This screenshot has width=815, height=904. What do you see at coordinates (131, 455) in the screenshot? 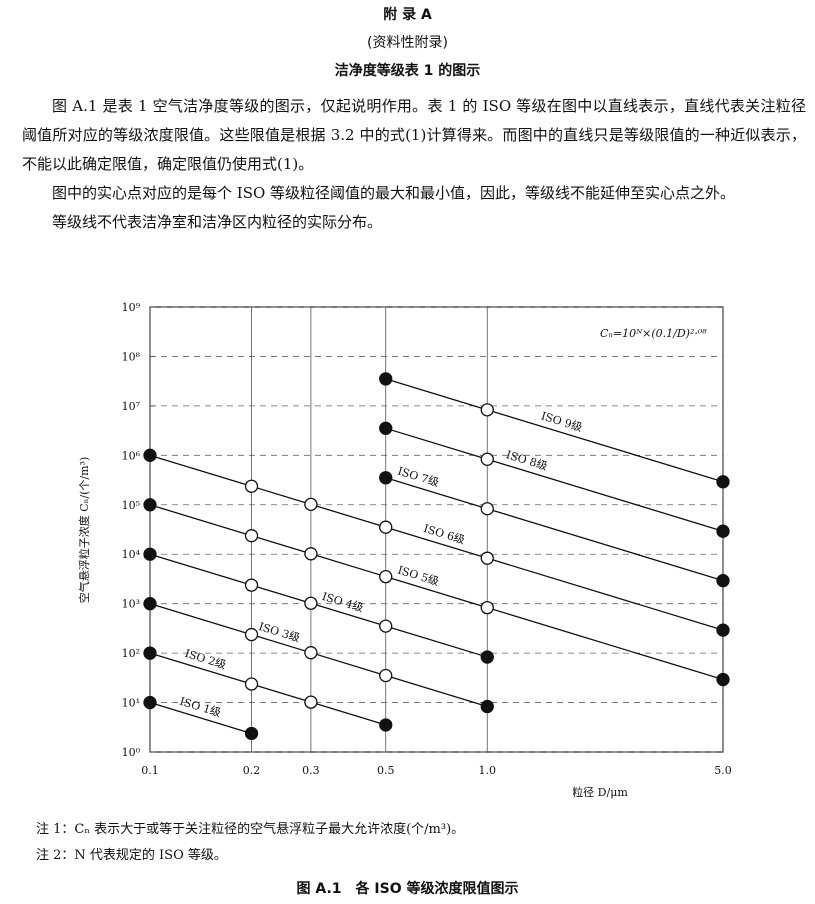
I see `y-tick-label: 10⁶` at bounding box center [131, 455].